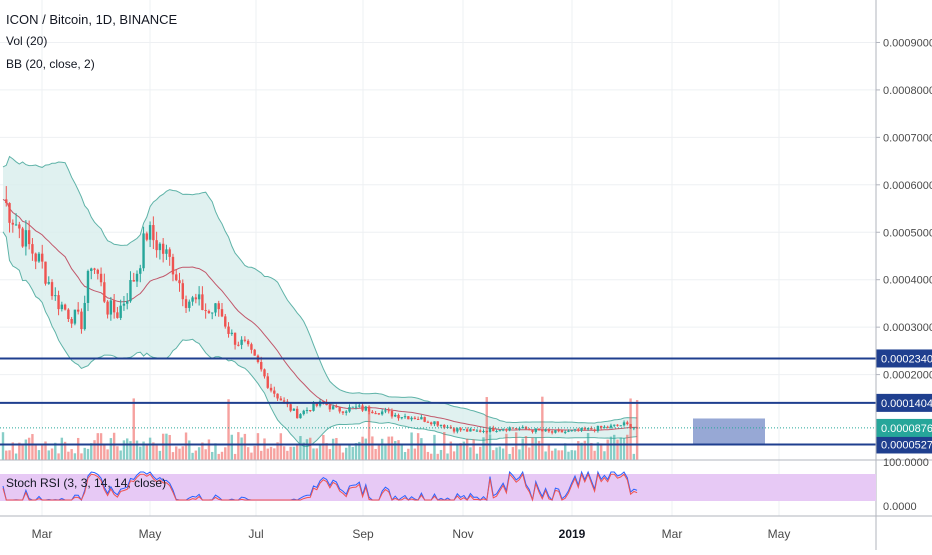 The height and width of the screenshot is (555, 932). I want to click on price-axis-label: 0.0003000, so click(907, 328).